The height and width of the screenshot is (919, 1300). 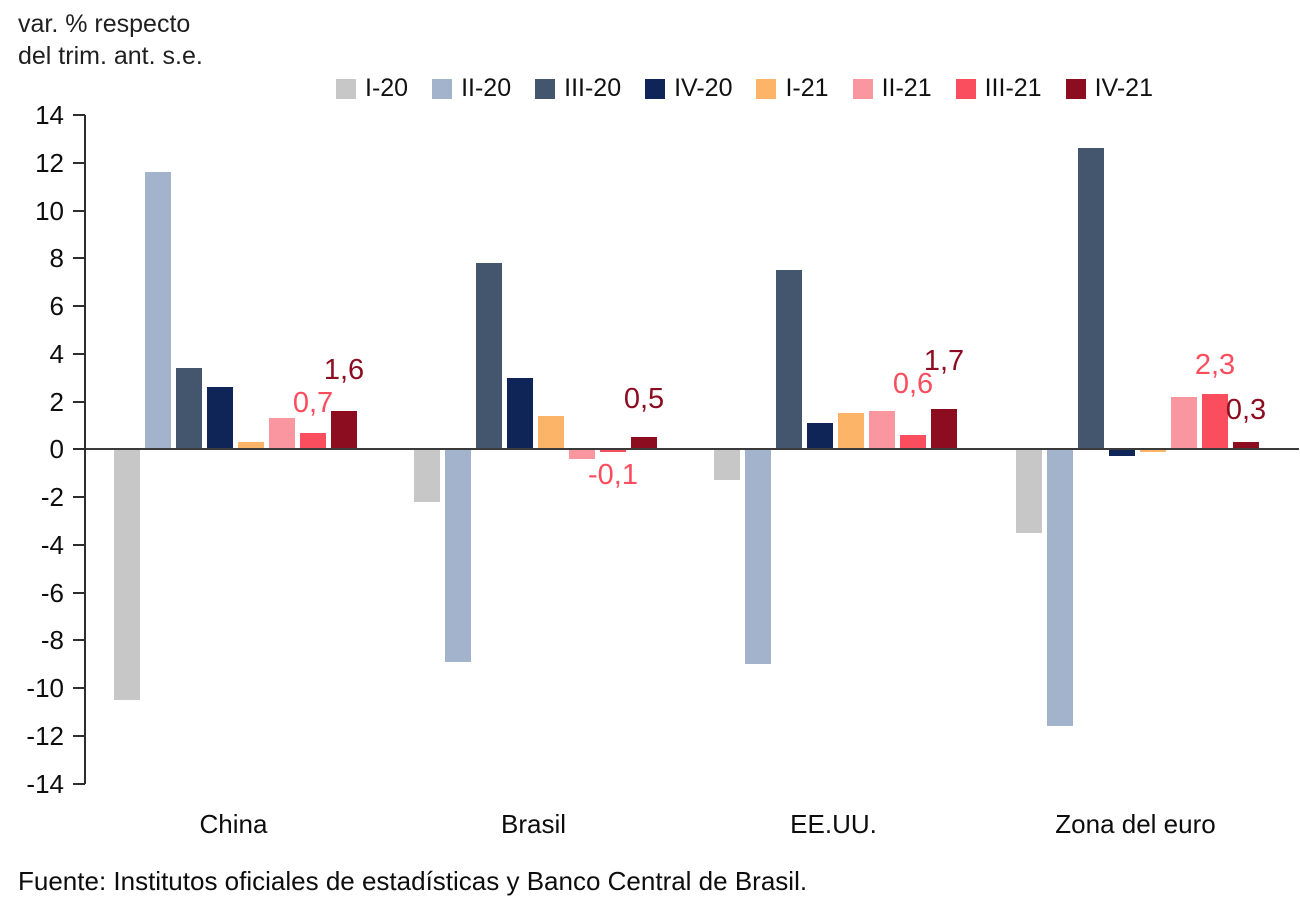 I want to click on bar-iii-21-china, so click(x=313, y=441).